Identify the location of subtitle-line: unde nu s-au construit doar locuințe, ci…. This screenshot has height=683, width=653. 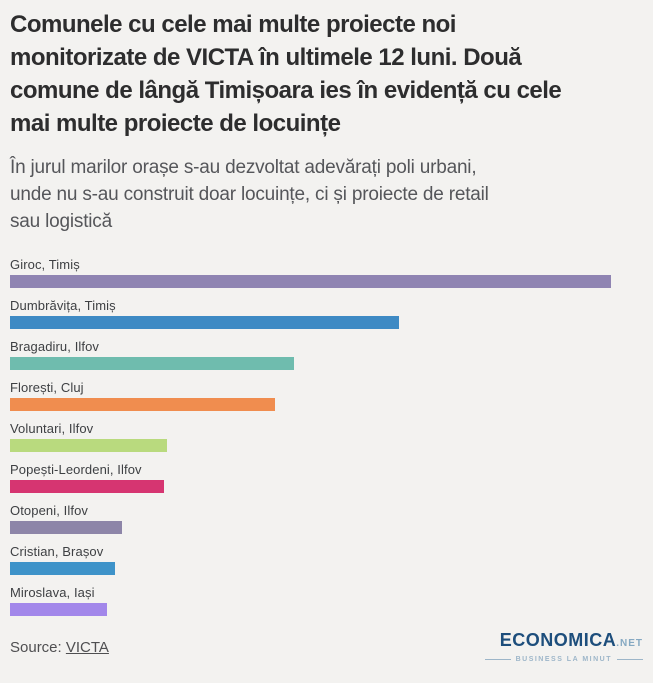
(249, 194).